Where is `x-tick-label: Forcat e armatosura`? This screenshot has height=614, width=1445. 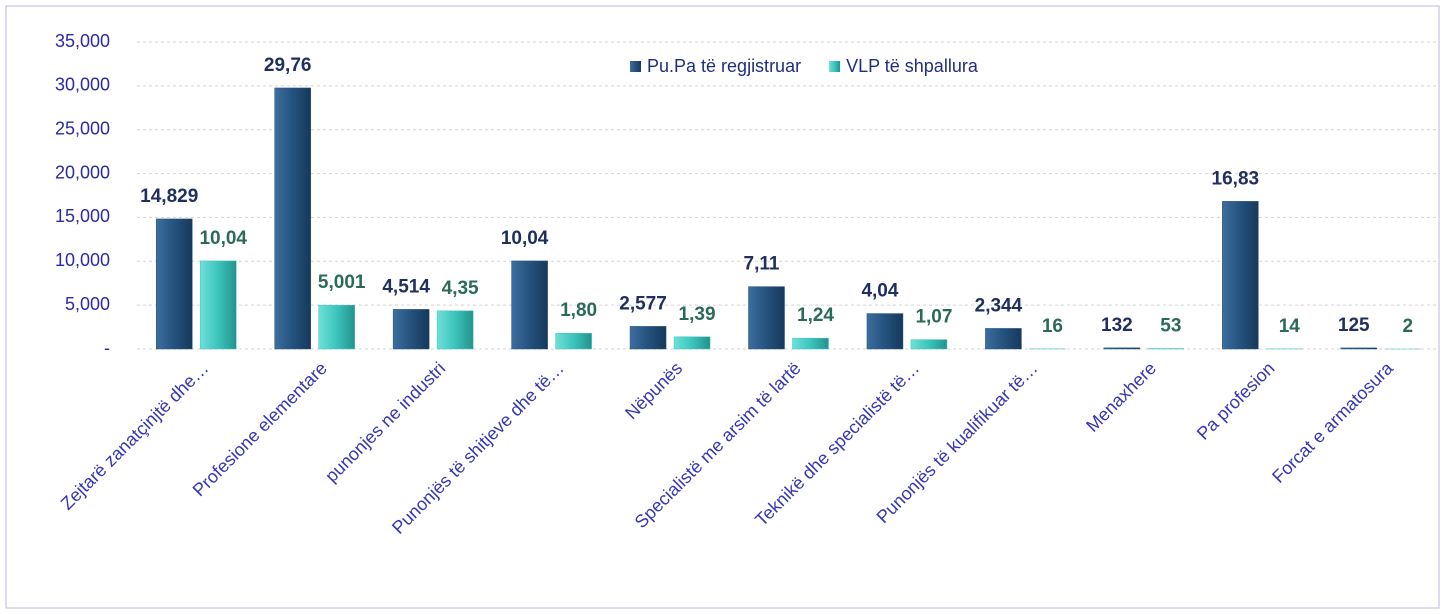
x-tick-label: Forcat e armatosura is located at coordinates (1332, 421).